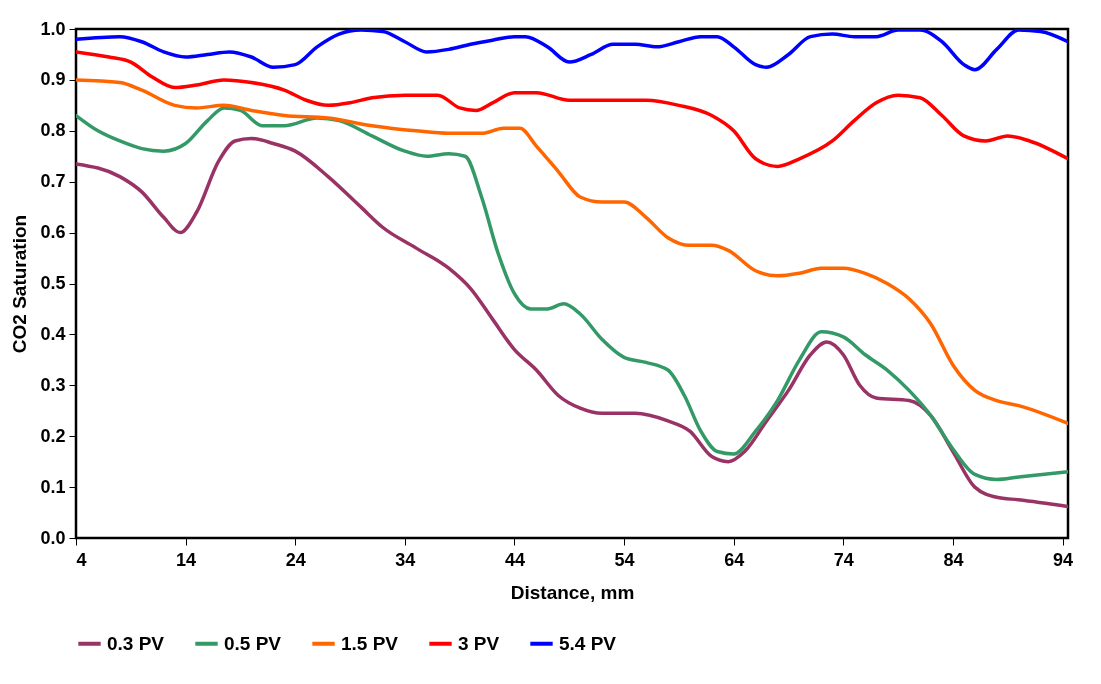  I want to click on y-tick-label: 0.6, so click(53, 232).